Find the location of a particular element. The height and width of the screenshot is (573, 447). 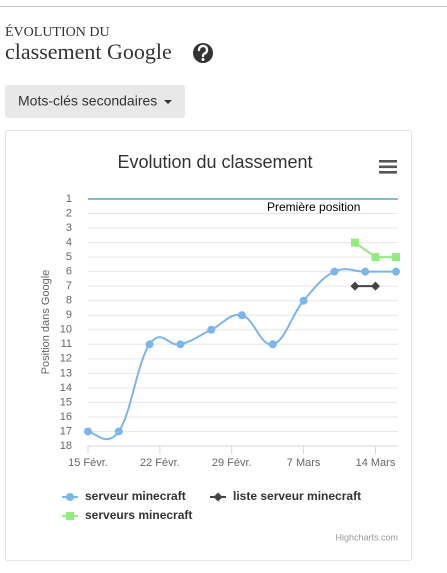

legend-label: liste serveur minecraft is located at coordinates (297, 496).